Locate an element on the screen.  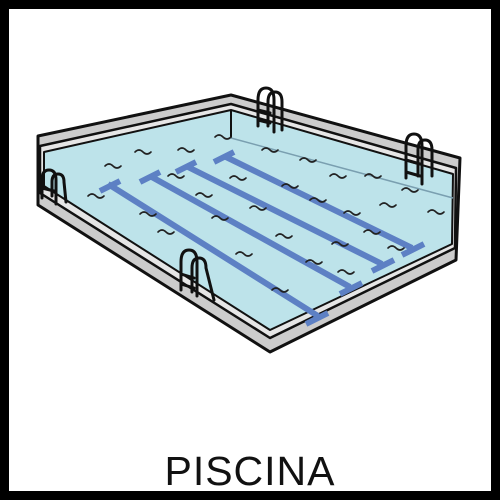
ladder-left is located at coordinates (54, 187).